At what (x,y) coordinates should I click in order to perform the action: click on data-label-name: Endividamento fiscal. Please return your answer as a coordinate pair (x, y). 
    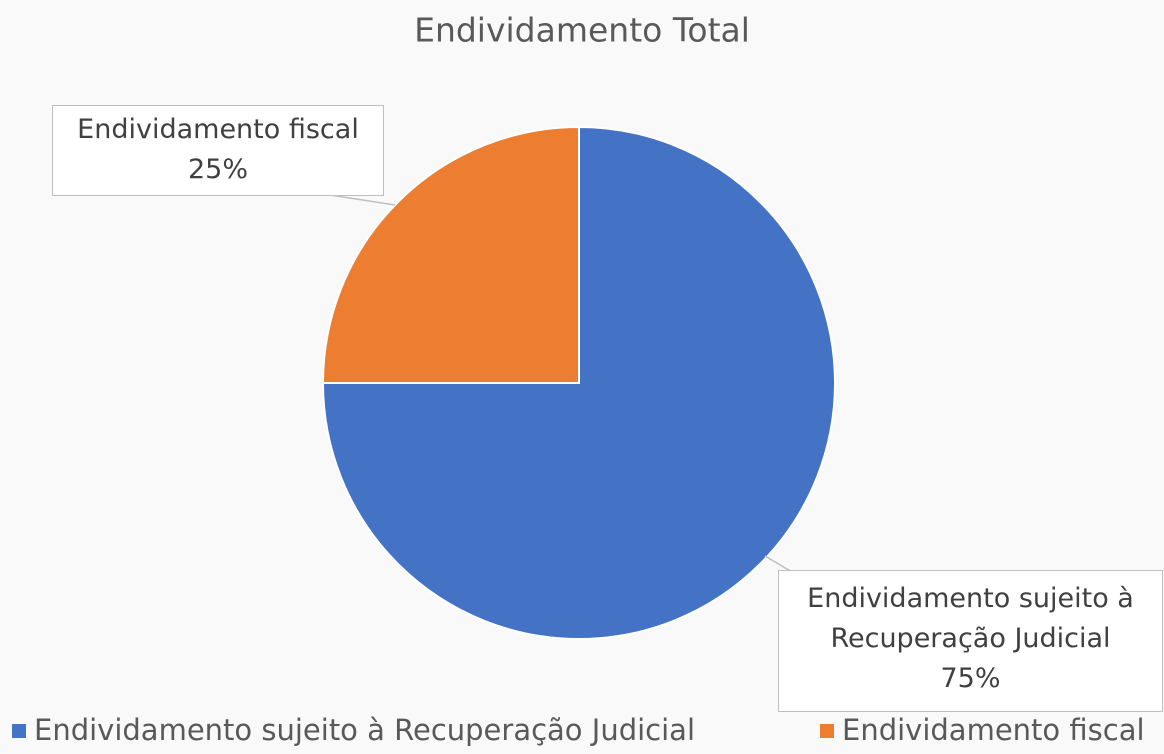
    Looking at the image, I should click on (218, 129).